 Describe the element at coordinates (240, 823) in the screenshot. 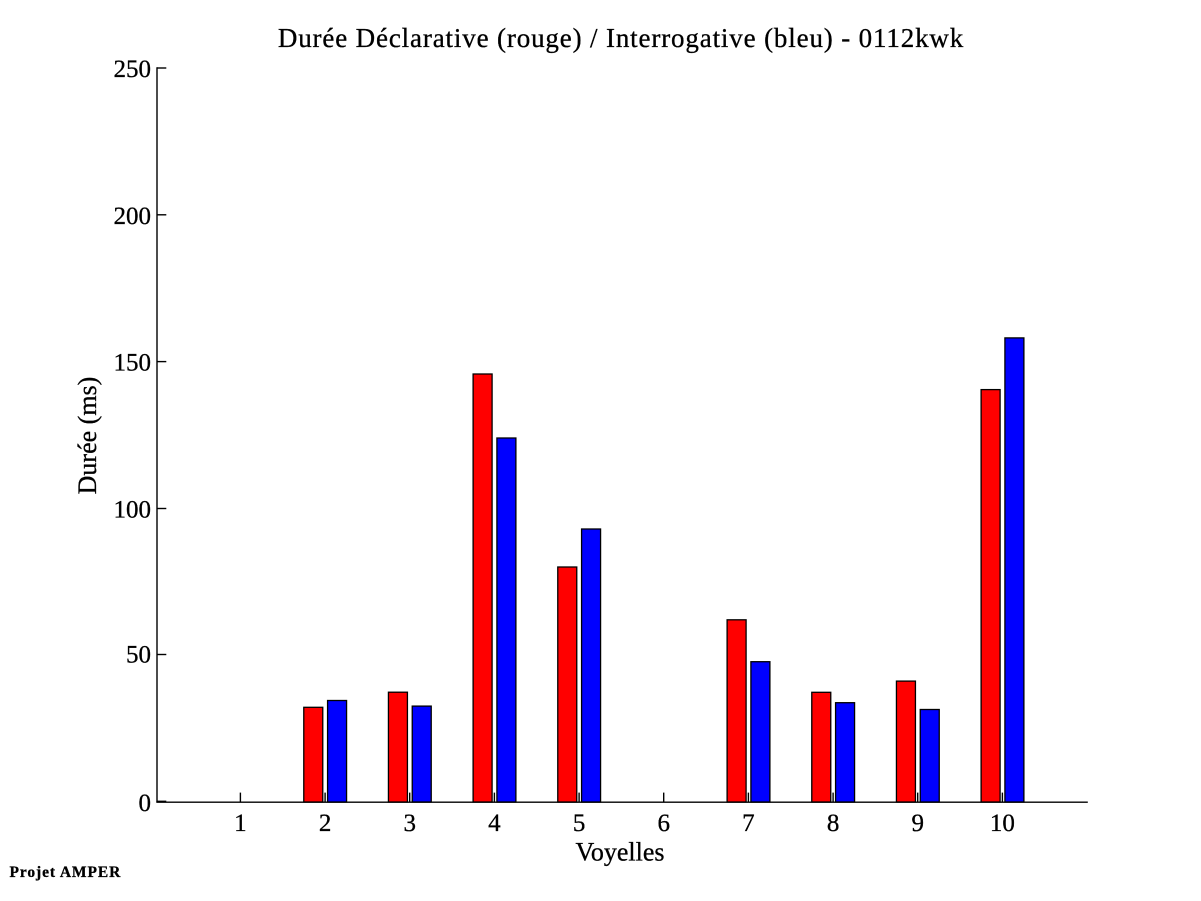

I see `svg-text: 1` at that location.